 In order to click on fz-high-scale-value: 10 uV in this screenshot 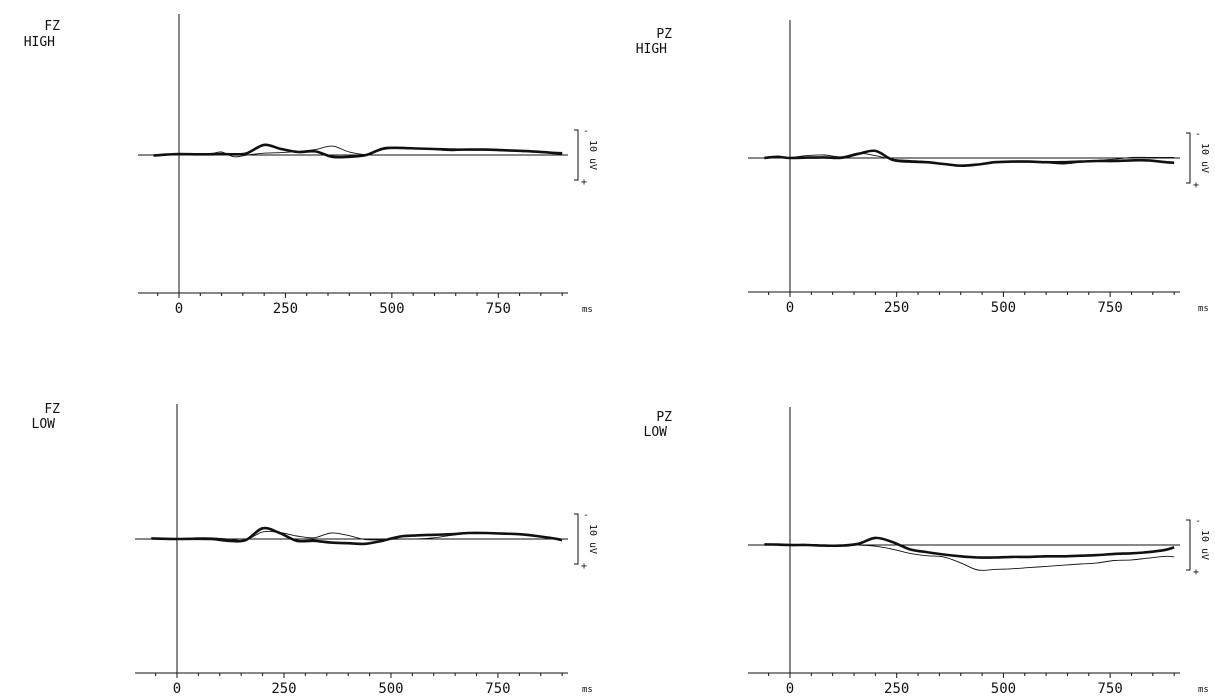, I will do `click(592, 155)`.